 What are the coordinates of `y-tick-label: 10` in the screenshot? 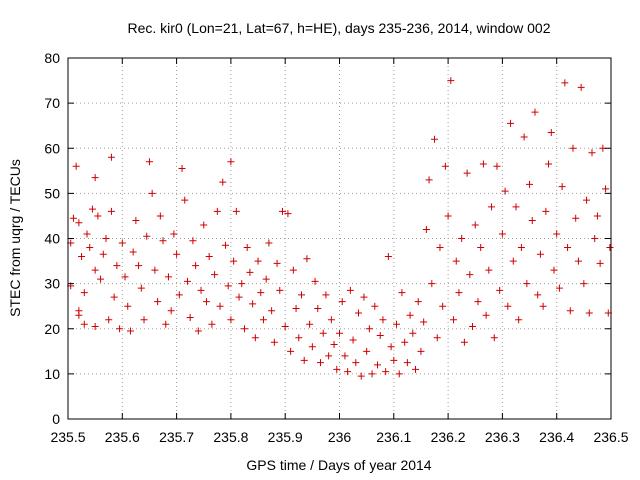 It's located at (52, 374).